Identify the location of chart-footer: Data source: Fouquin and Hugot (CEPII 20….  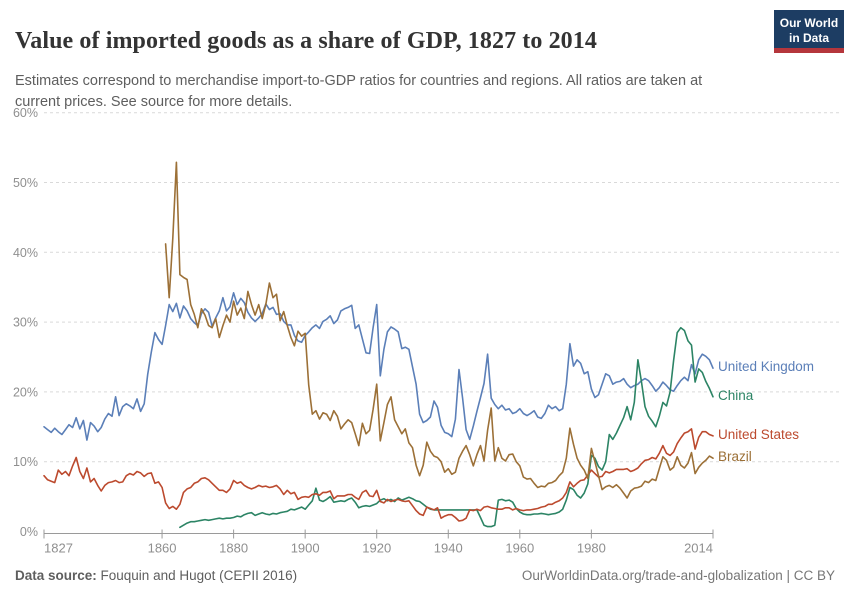
(425, 575).